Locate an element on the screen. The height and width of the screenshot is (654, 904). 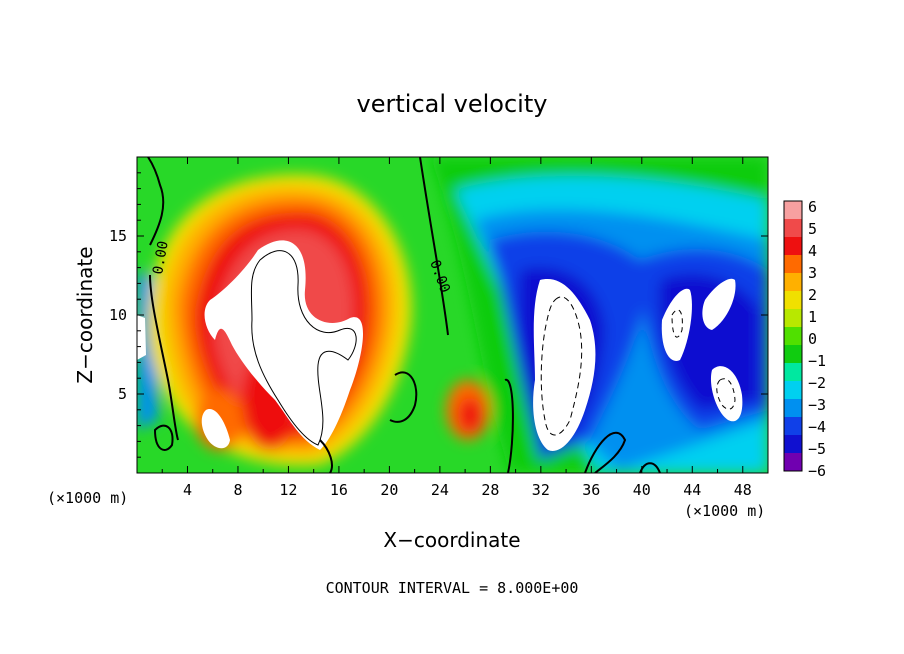
colorbar: 6 5 4 3 2 1 0 −1 −2 −3 −4 −5 −6 is located at coordinates (804, 339).